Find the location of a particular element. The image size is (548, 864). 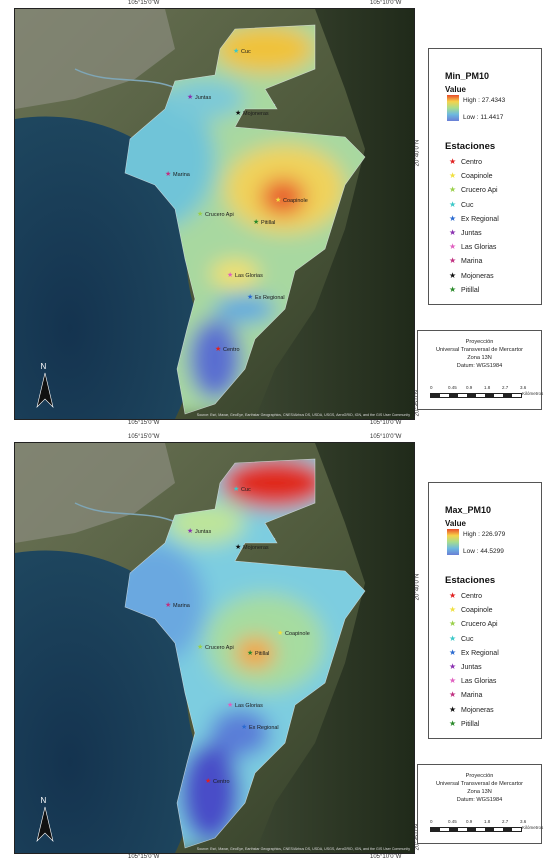

scale-tick-label: 1.8 is located at coordinates (487, 387).